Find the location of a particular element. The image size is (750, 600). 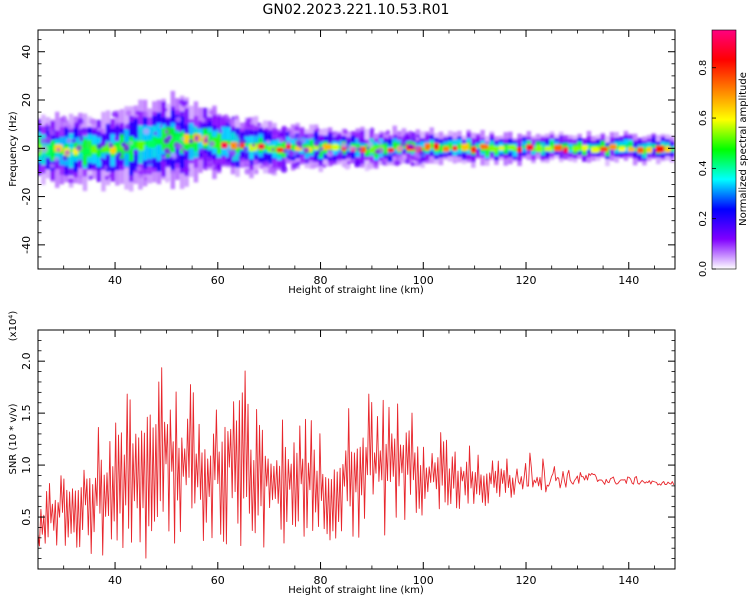

colorbar-tick-label: 0.8 is located at coordinates (703, 68).